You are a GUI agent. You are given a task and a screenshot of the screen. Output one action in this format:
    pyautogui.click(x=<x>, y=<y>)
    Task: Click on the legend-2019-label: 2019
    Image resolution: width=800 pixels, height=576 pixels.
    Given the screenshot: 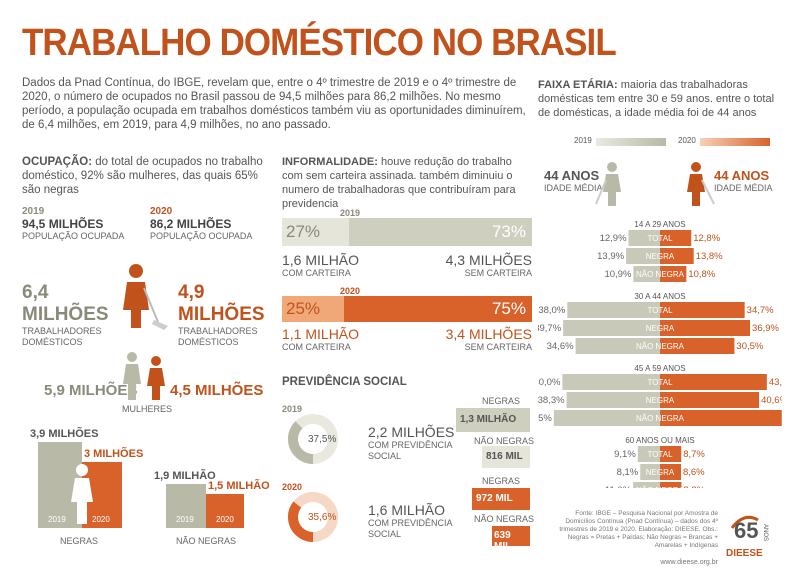 What is the action you would take?
    pyautogui.click(x=583, y=140)
    